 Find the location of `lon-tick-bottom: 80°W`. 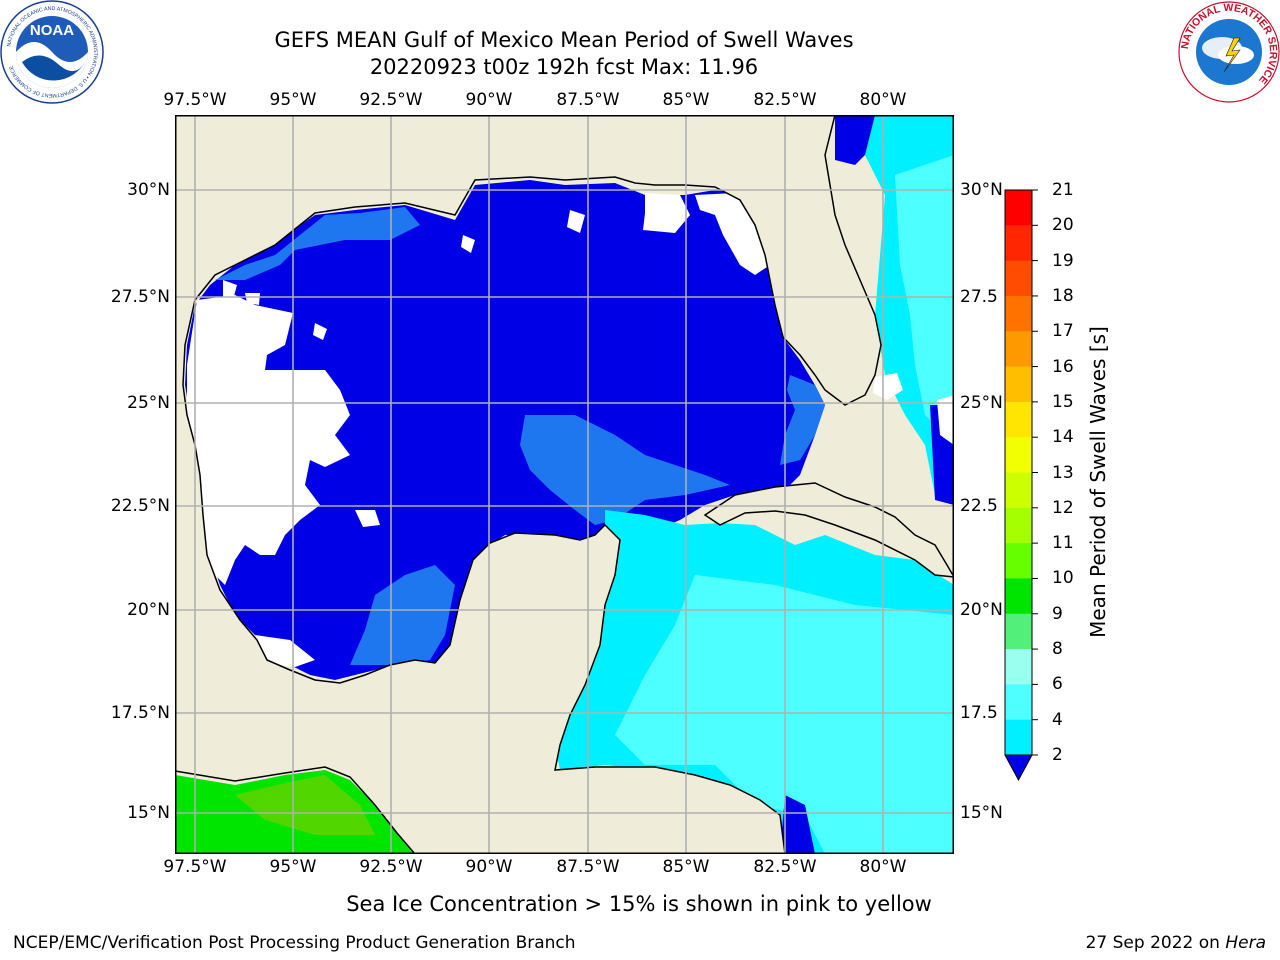

lon-tick-bottom: 80°W is located at coordinates (883, 867).